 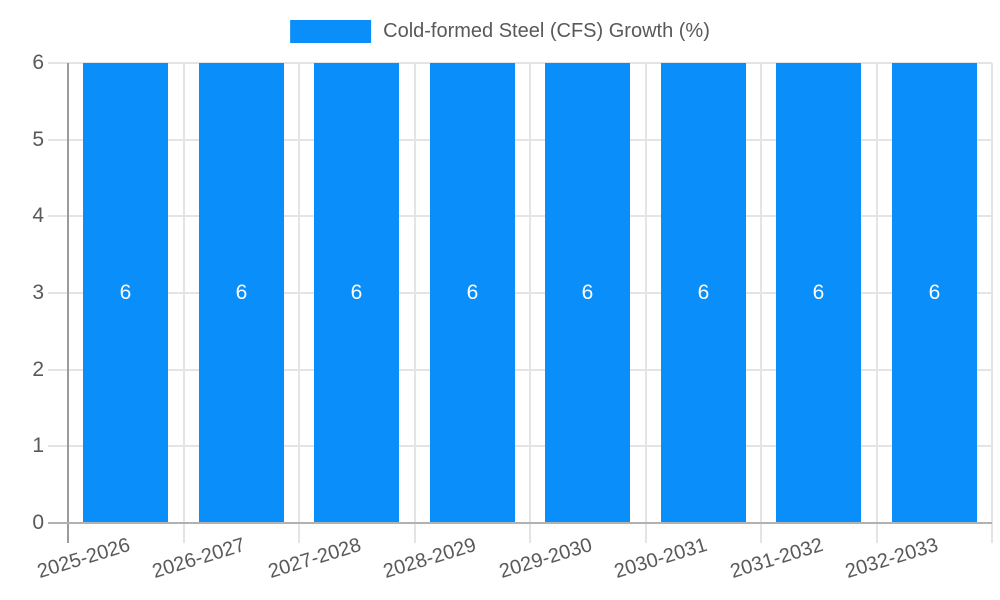 I want to click on y-axis-label: 0, so click(x=38, y=522).